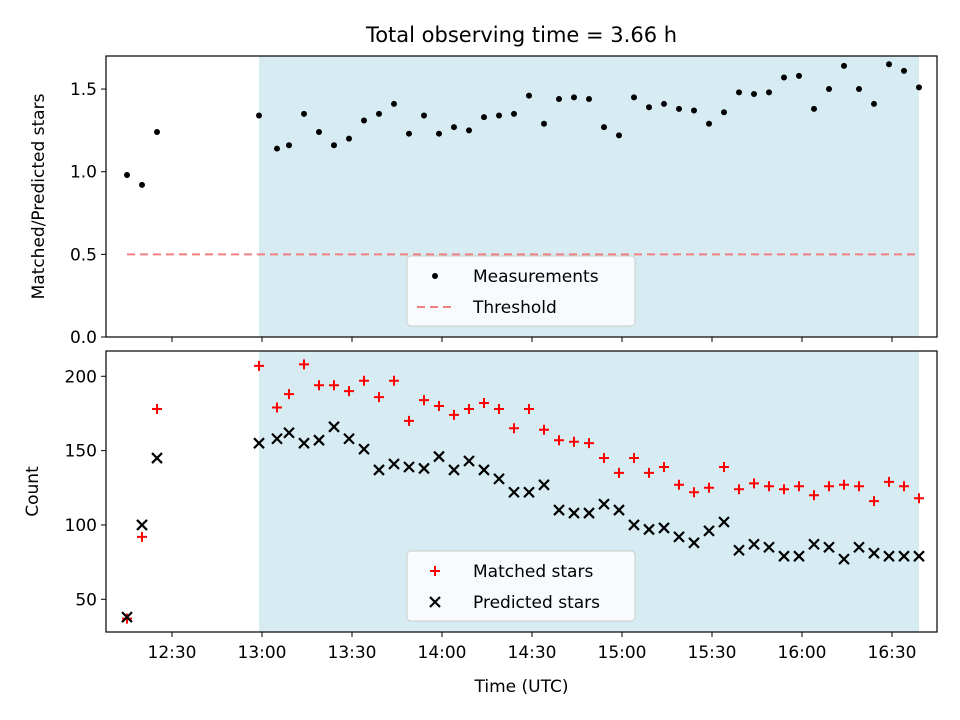 This screenshot has width=960, height=720. I want to click on y-tick-label: 100, so click(81, 526).